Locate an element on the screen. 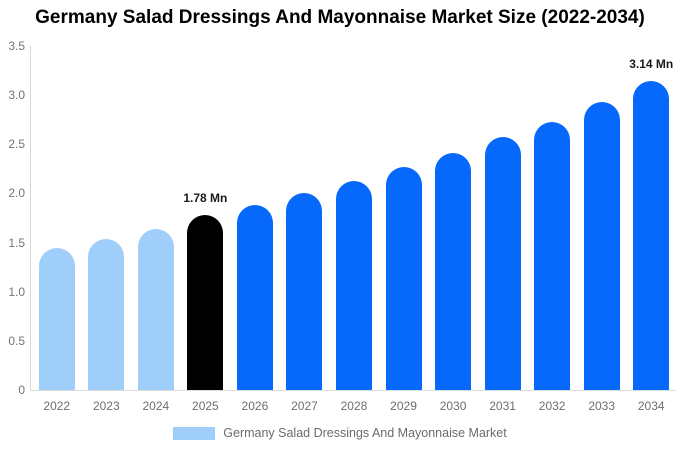 This screenshot has height=450, width=680. bar-2026 is located at coordinates (254, 297).